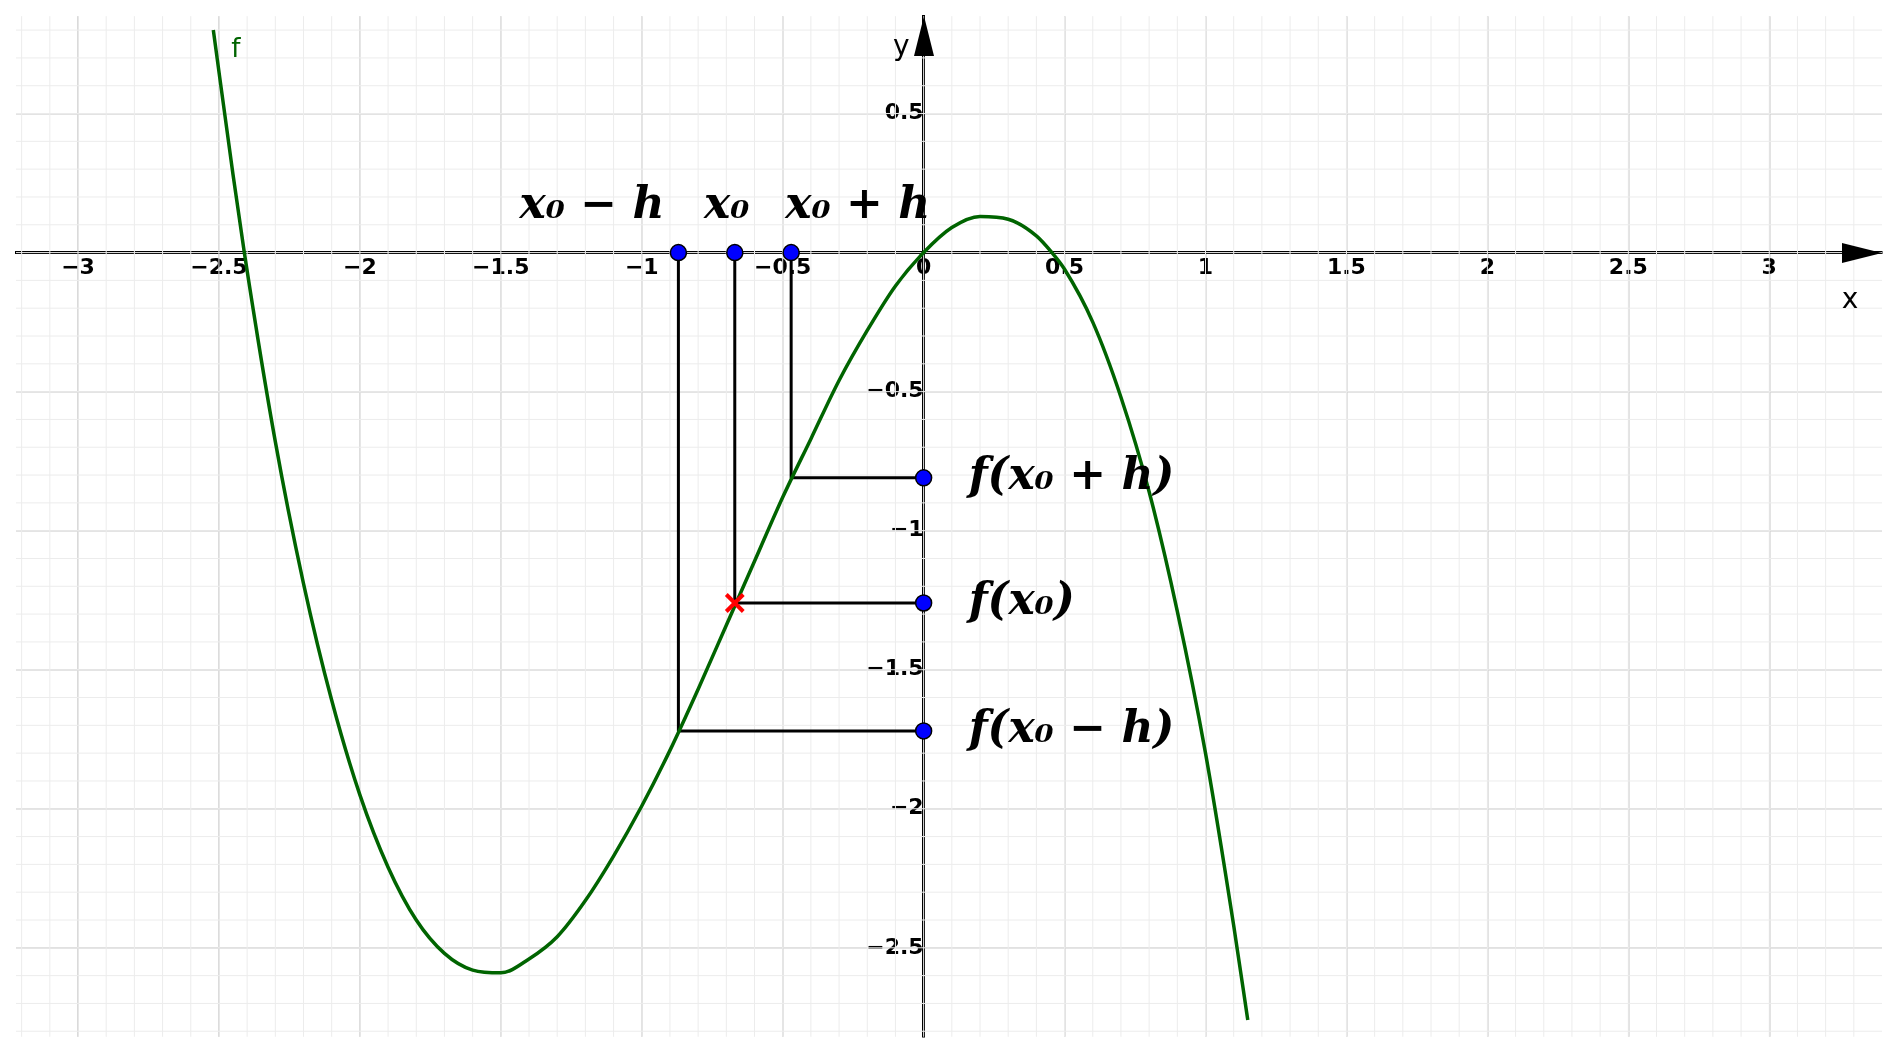 This screenshot has width=1898, height=1053. Describe the element at coordinates (901, 46) in the screenshot. I see `y-axis-title: y` at that location.